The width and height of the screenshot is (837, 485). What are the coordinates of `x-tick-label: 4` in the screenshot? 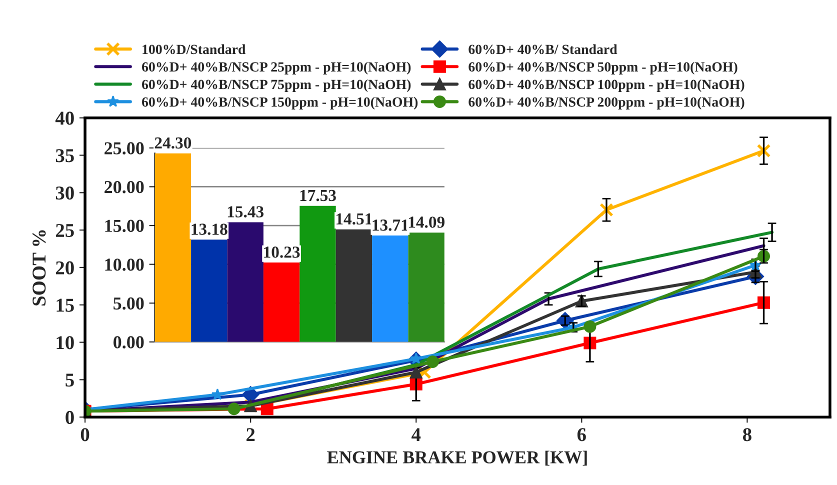 It's located at (416, 435).